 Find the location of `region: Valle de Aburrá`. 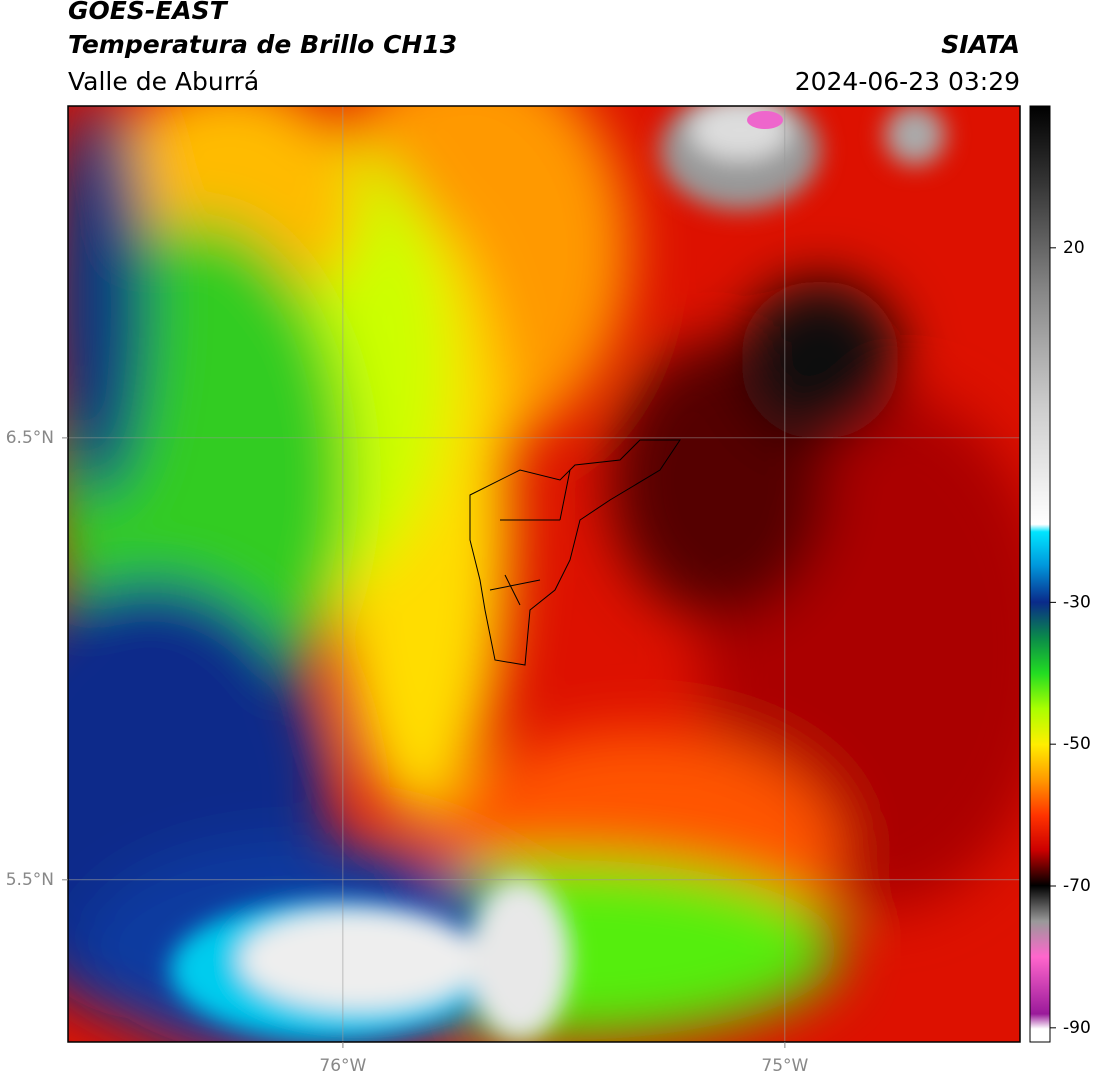

region: Valle de Aburrá is located at coordinates (163, 81).